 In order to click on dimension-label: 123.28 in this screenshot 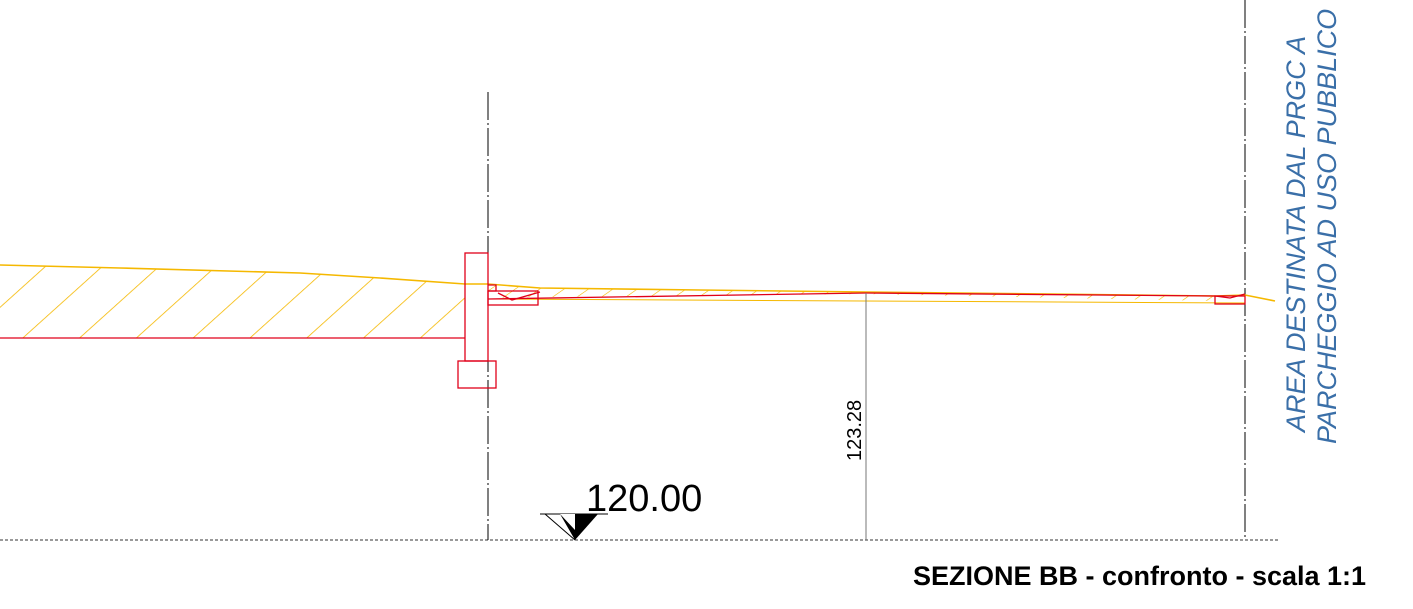, I will do `click(855, 430)`.